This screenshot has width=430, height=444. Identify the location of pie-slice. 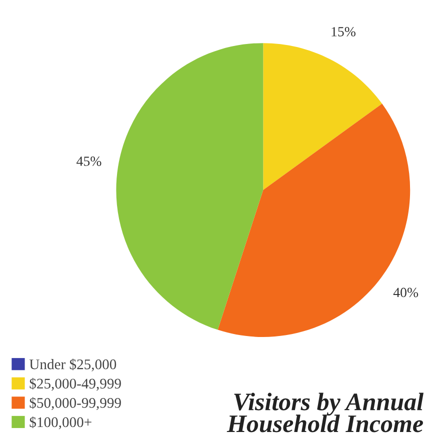
(322, 116).